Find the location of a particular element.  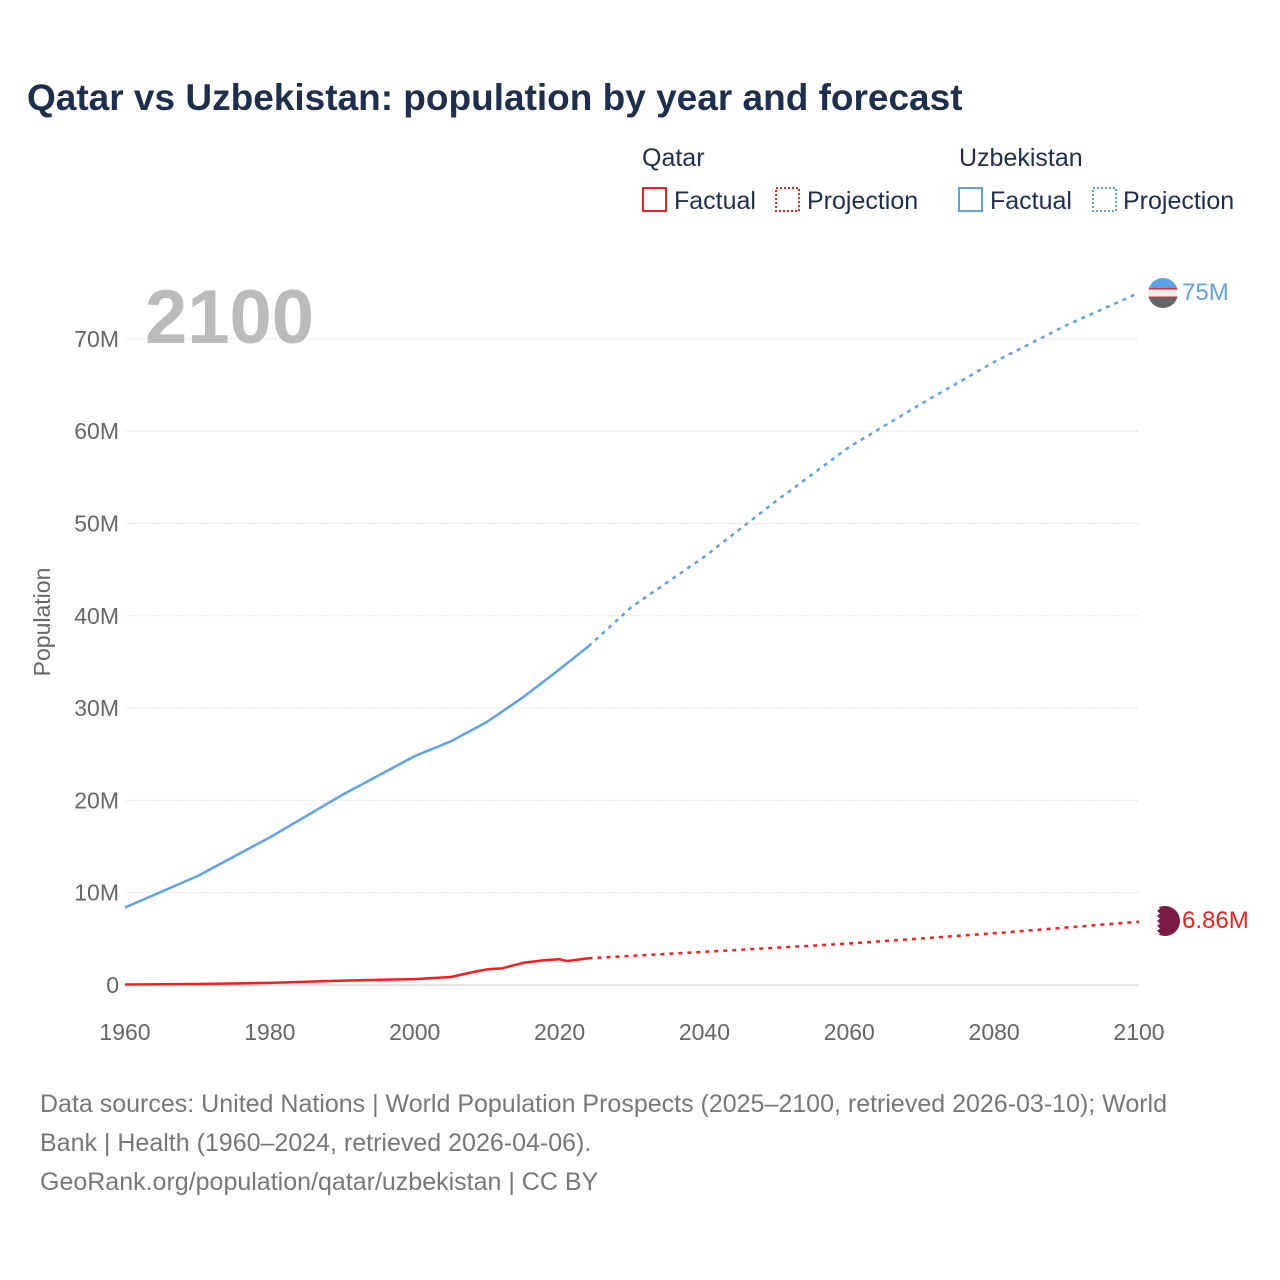

y-tick-label: 30M is located at coordinates (96, 708).